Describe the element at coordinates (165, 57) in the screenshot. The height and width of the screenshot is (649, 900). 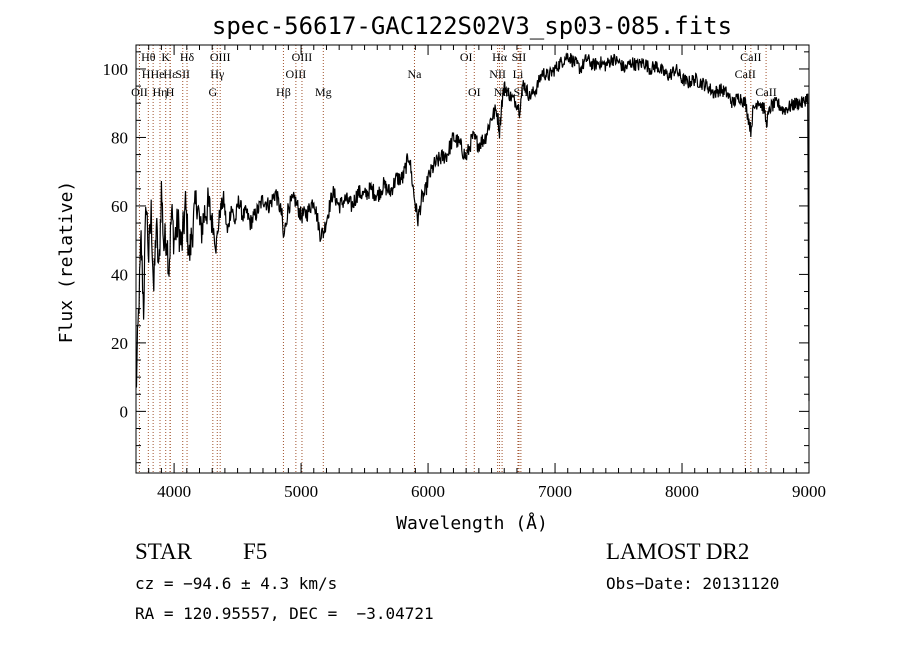
I see `spectral-line-label: K` at that location.